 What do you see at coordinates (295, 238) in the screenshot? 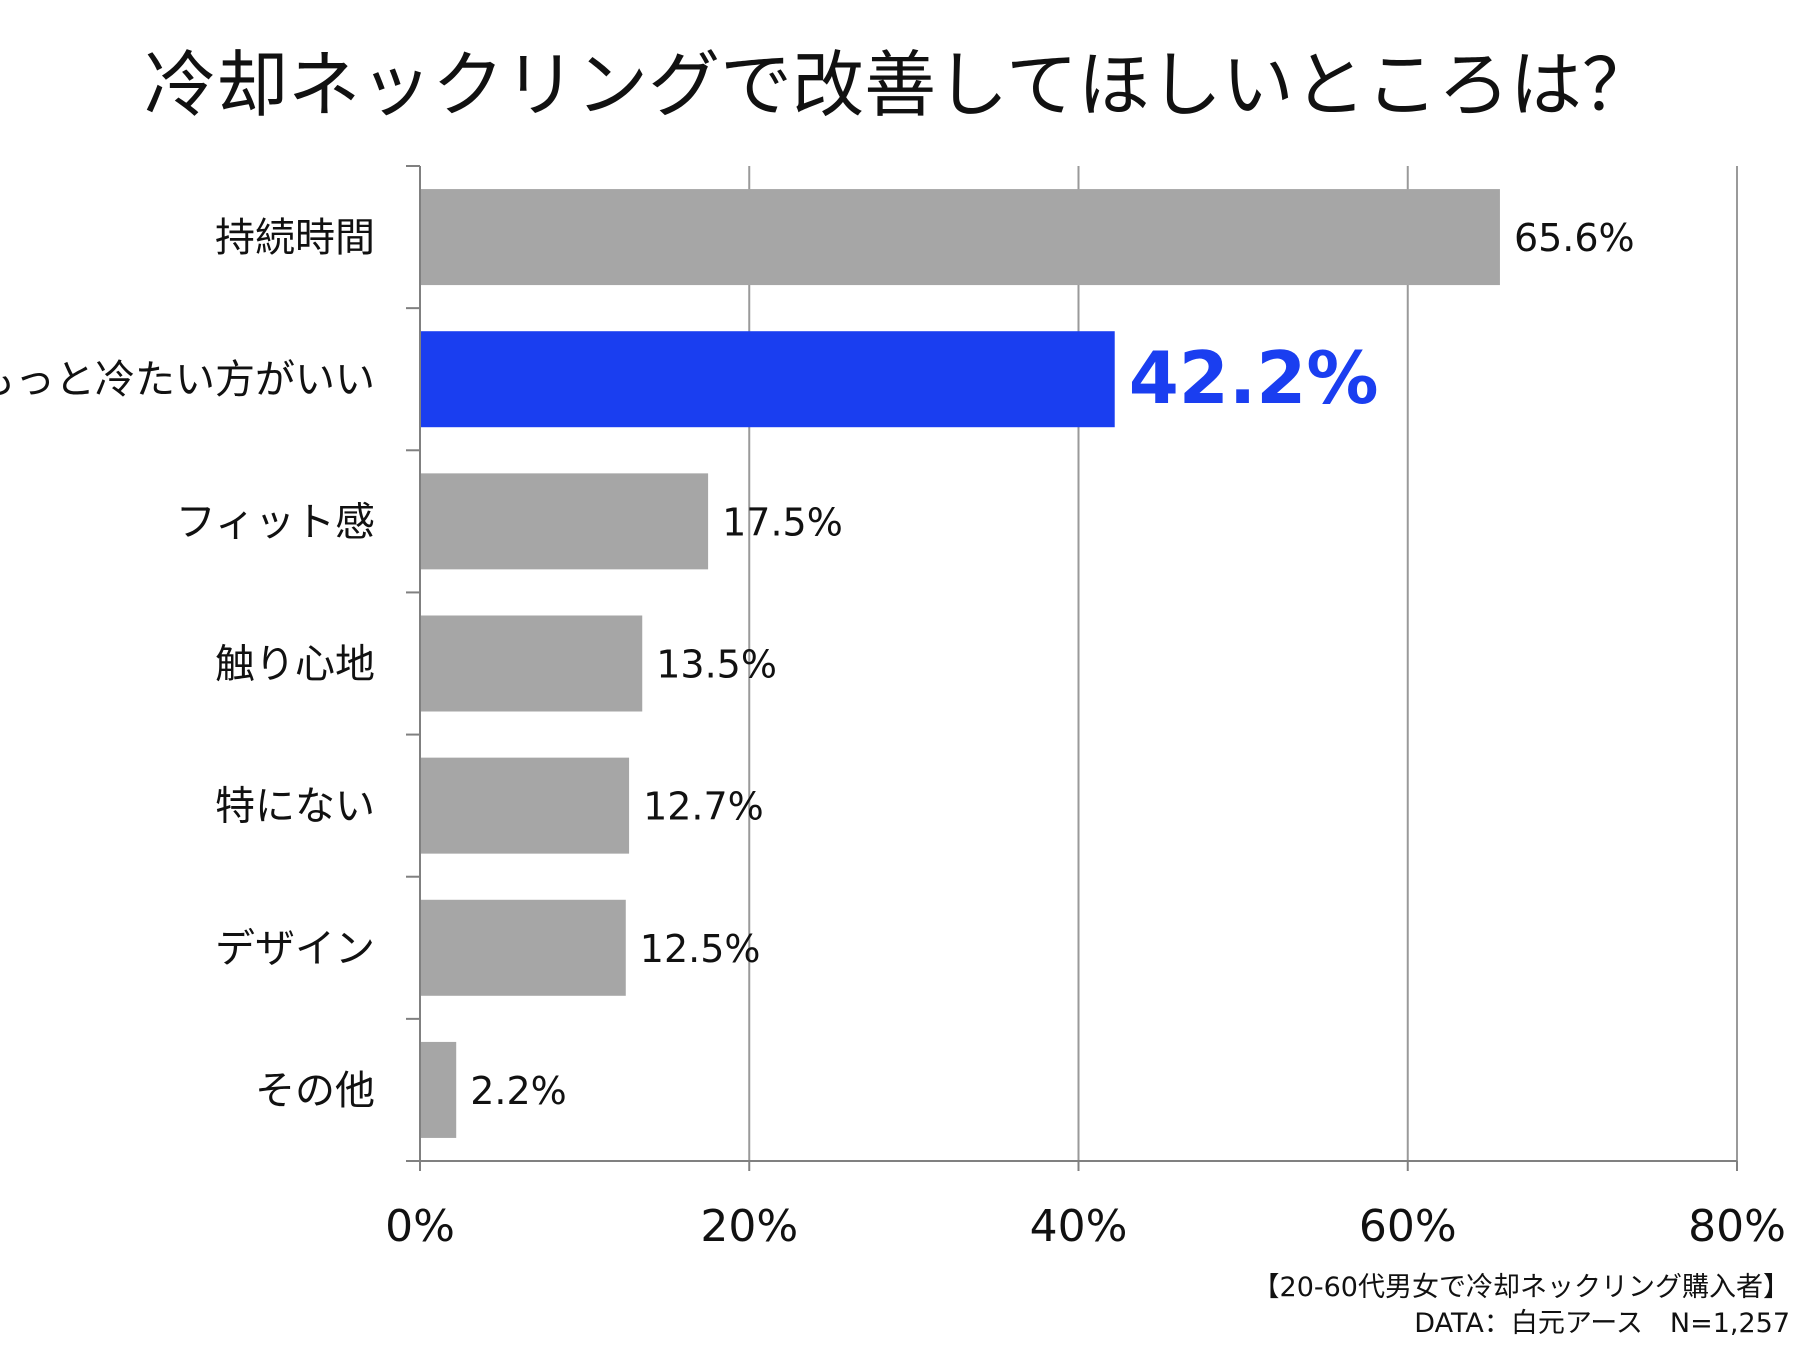
I see `category-label: 持続時間` at bounding box center [295, 238].